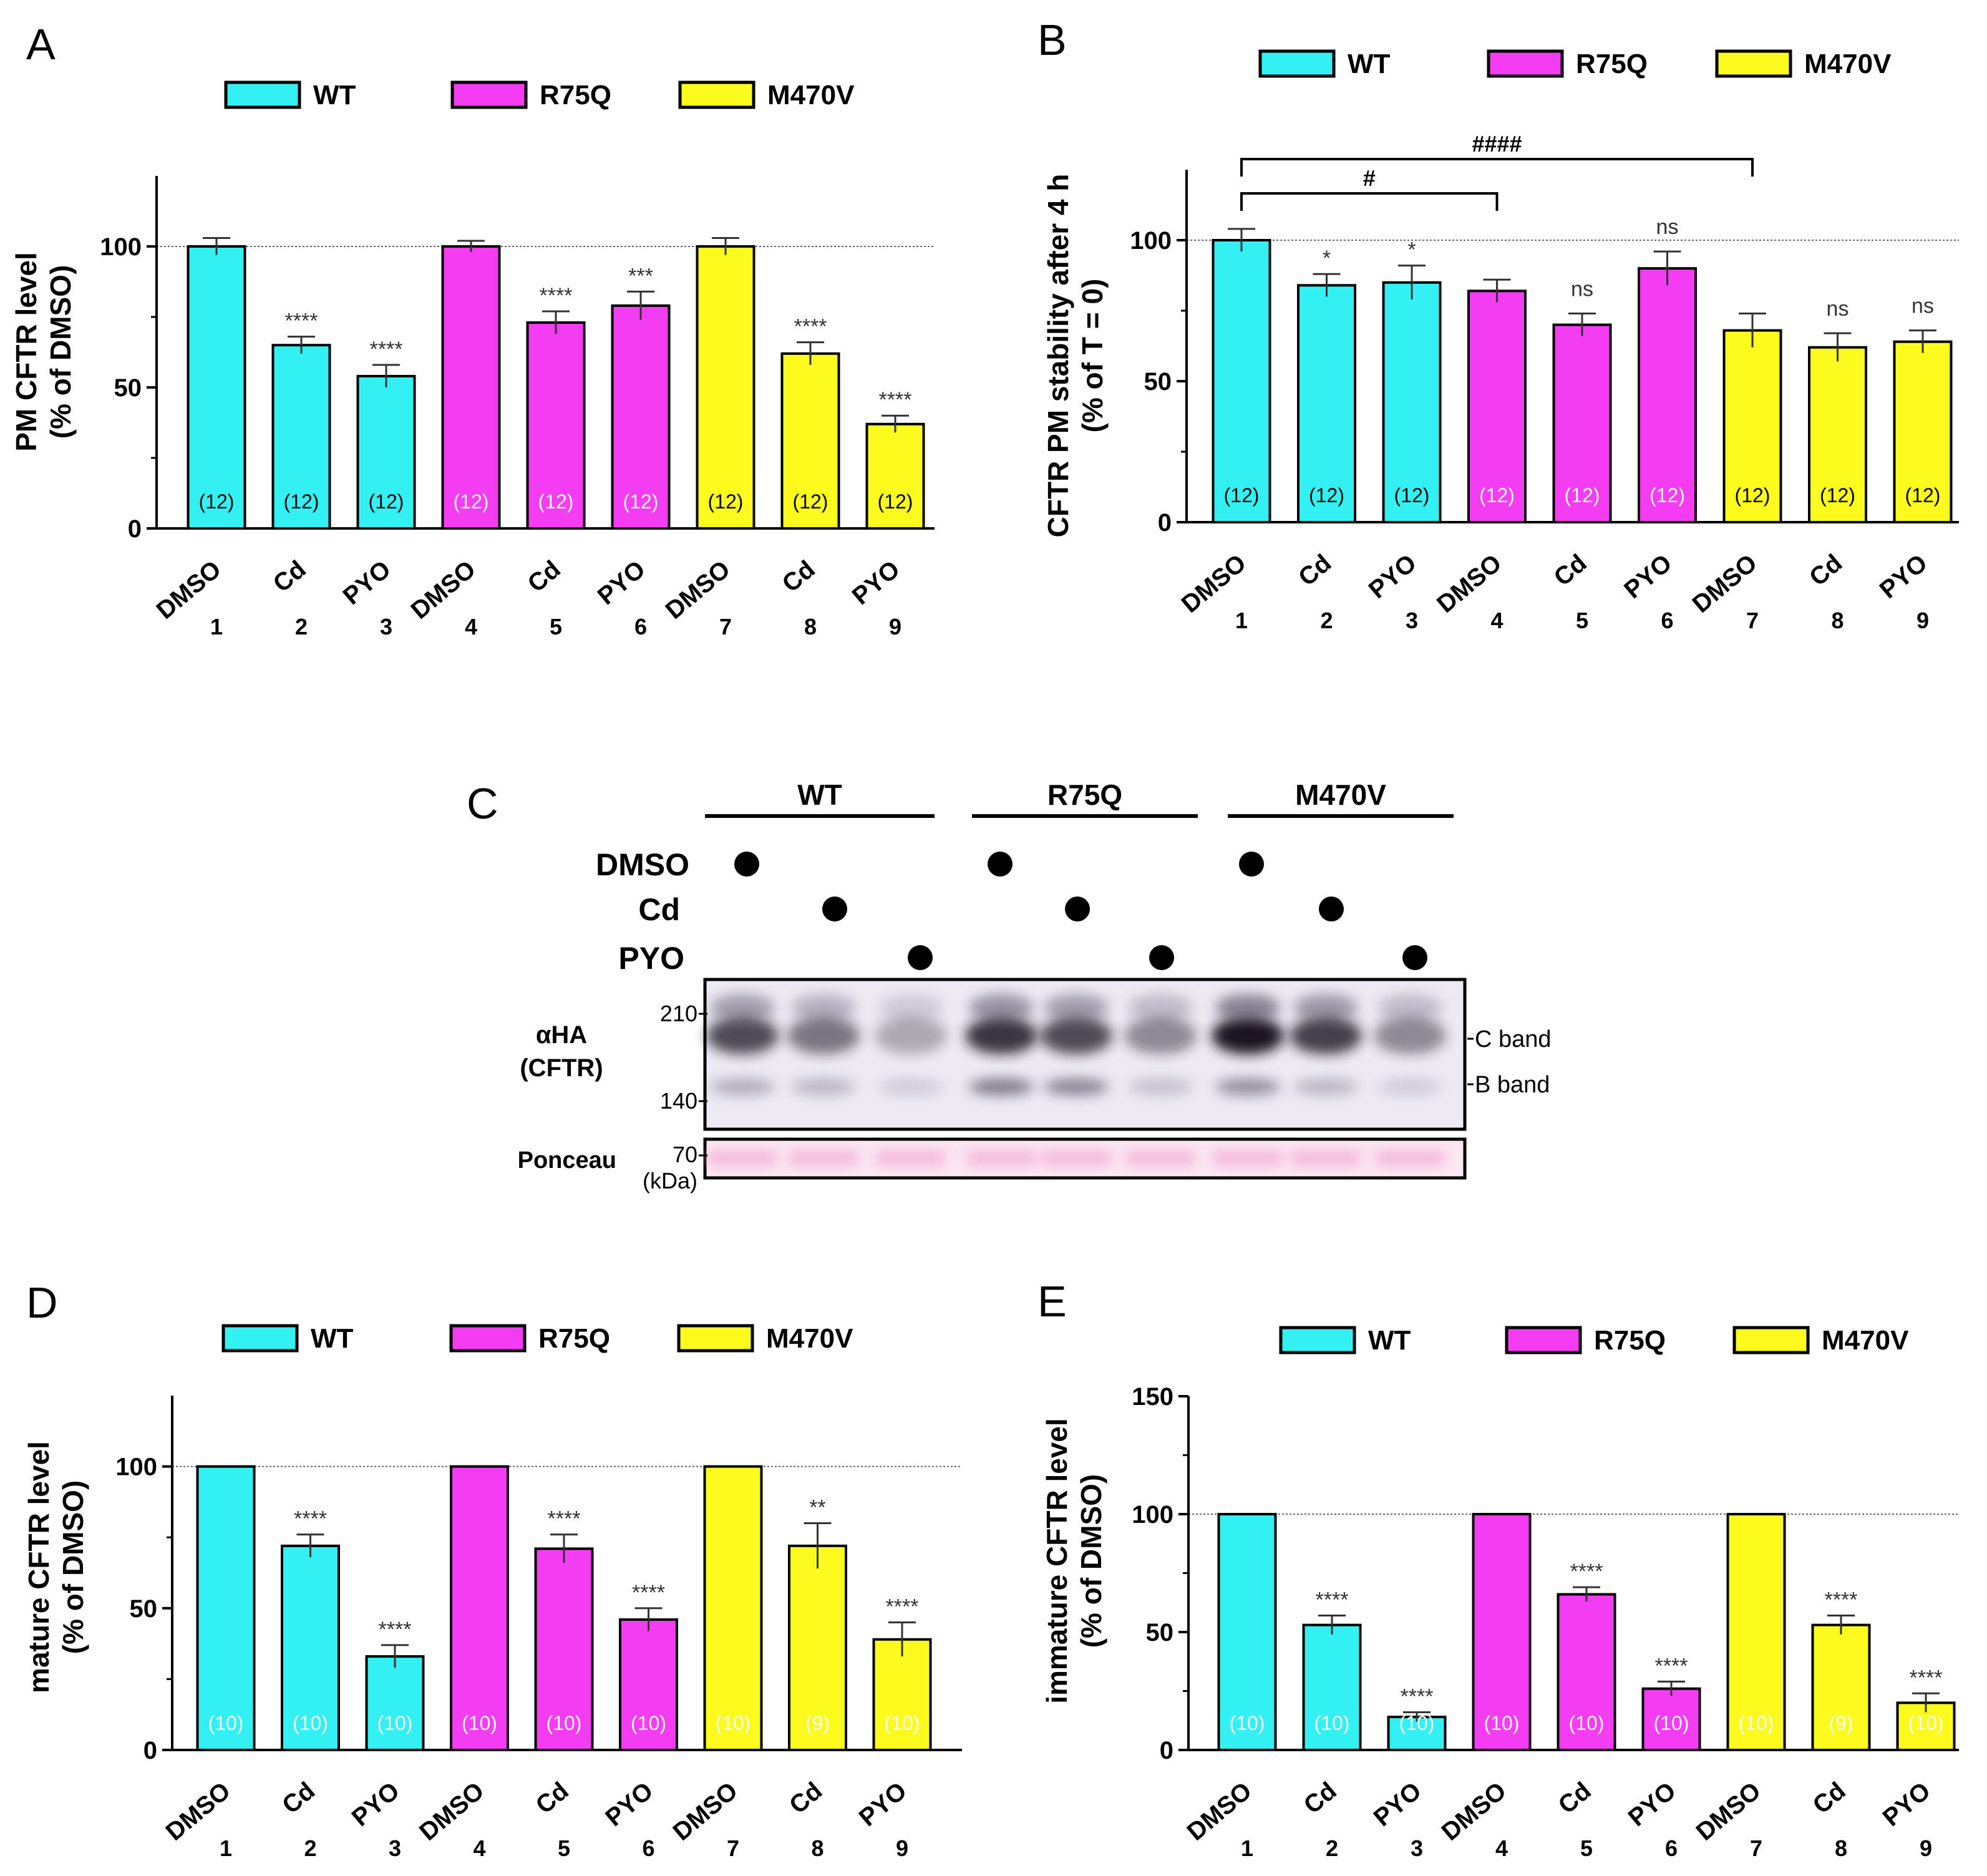  I want to click on panel-label-d: D, so click(42, 1302).